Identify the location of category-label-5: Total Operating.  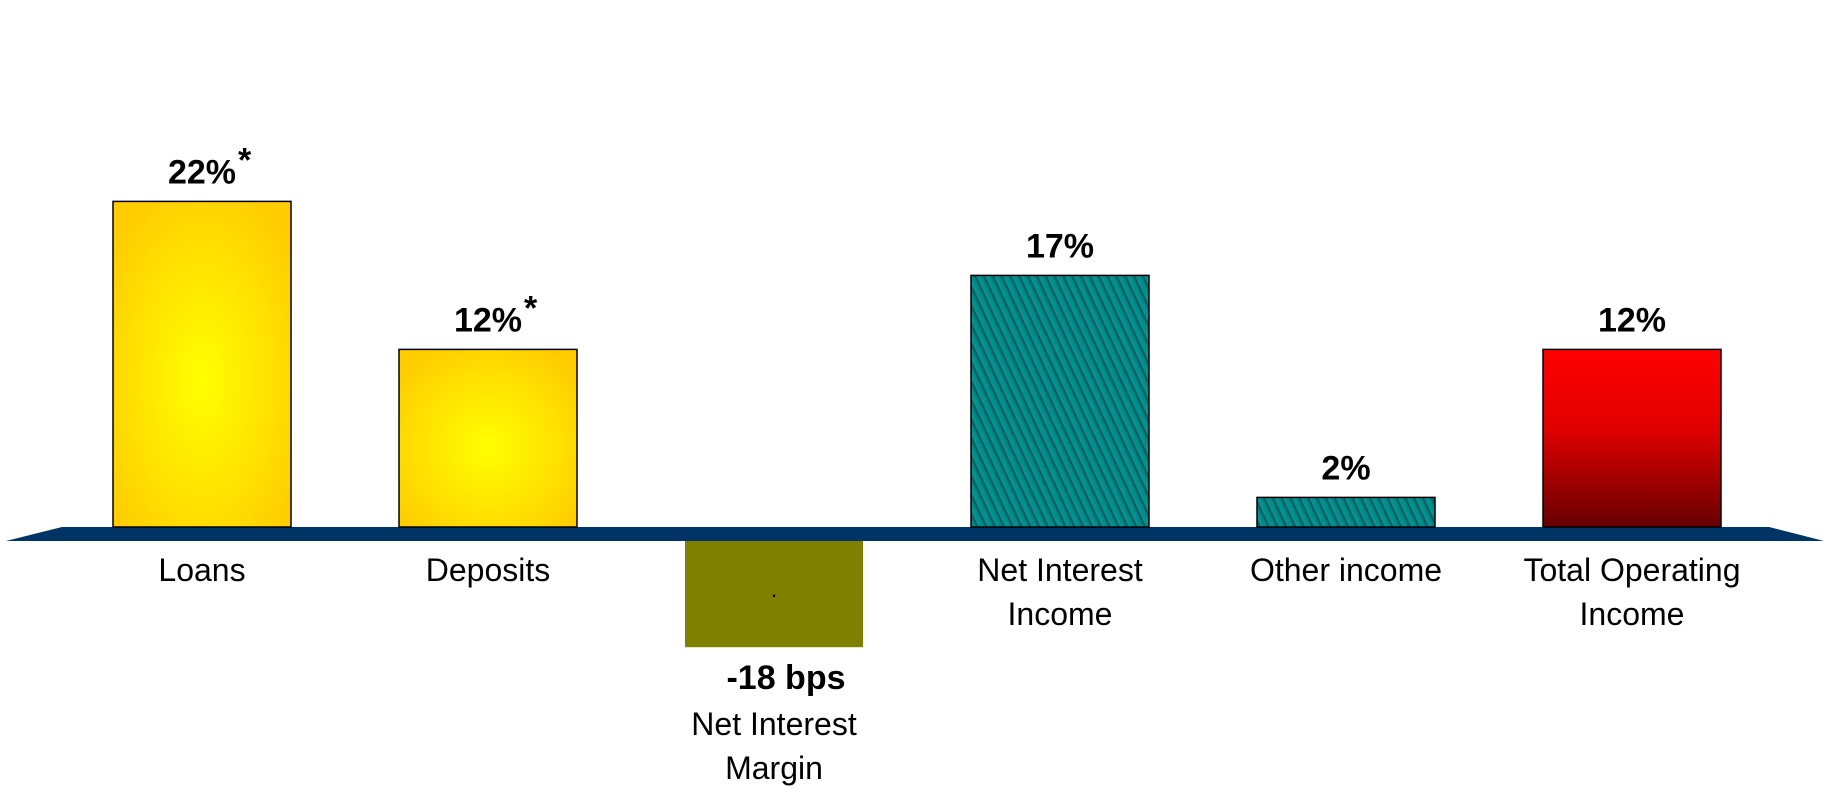
(1631, 570).